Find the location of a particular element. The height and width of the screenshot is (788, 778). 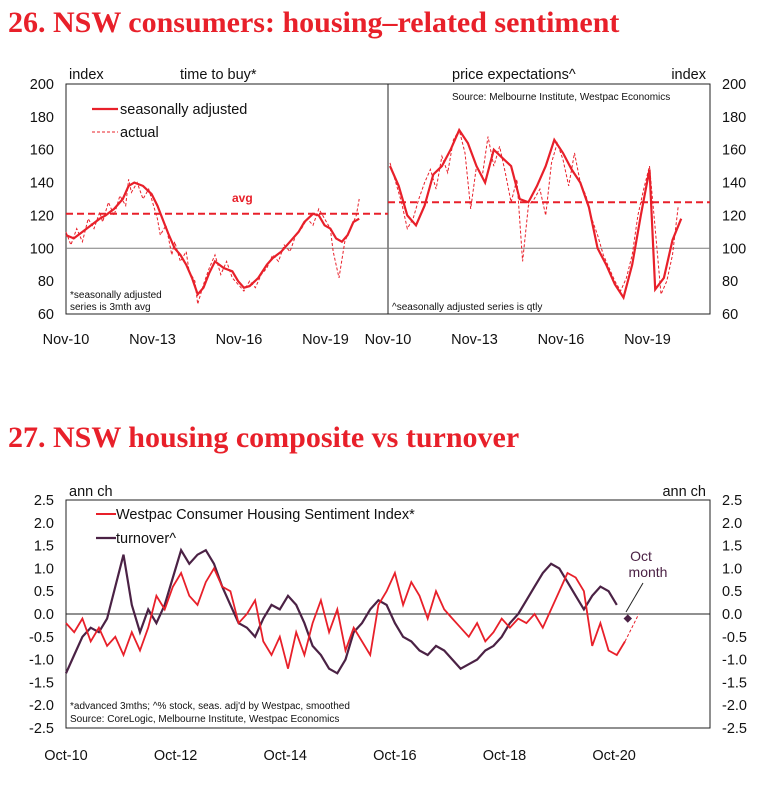

oct-month-marker is located at coordinates (628, 618).